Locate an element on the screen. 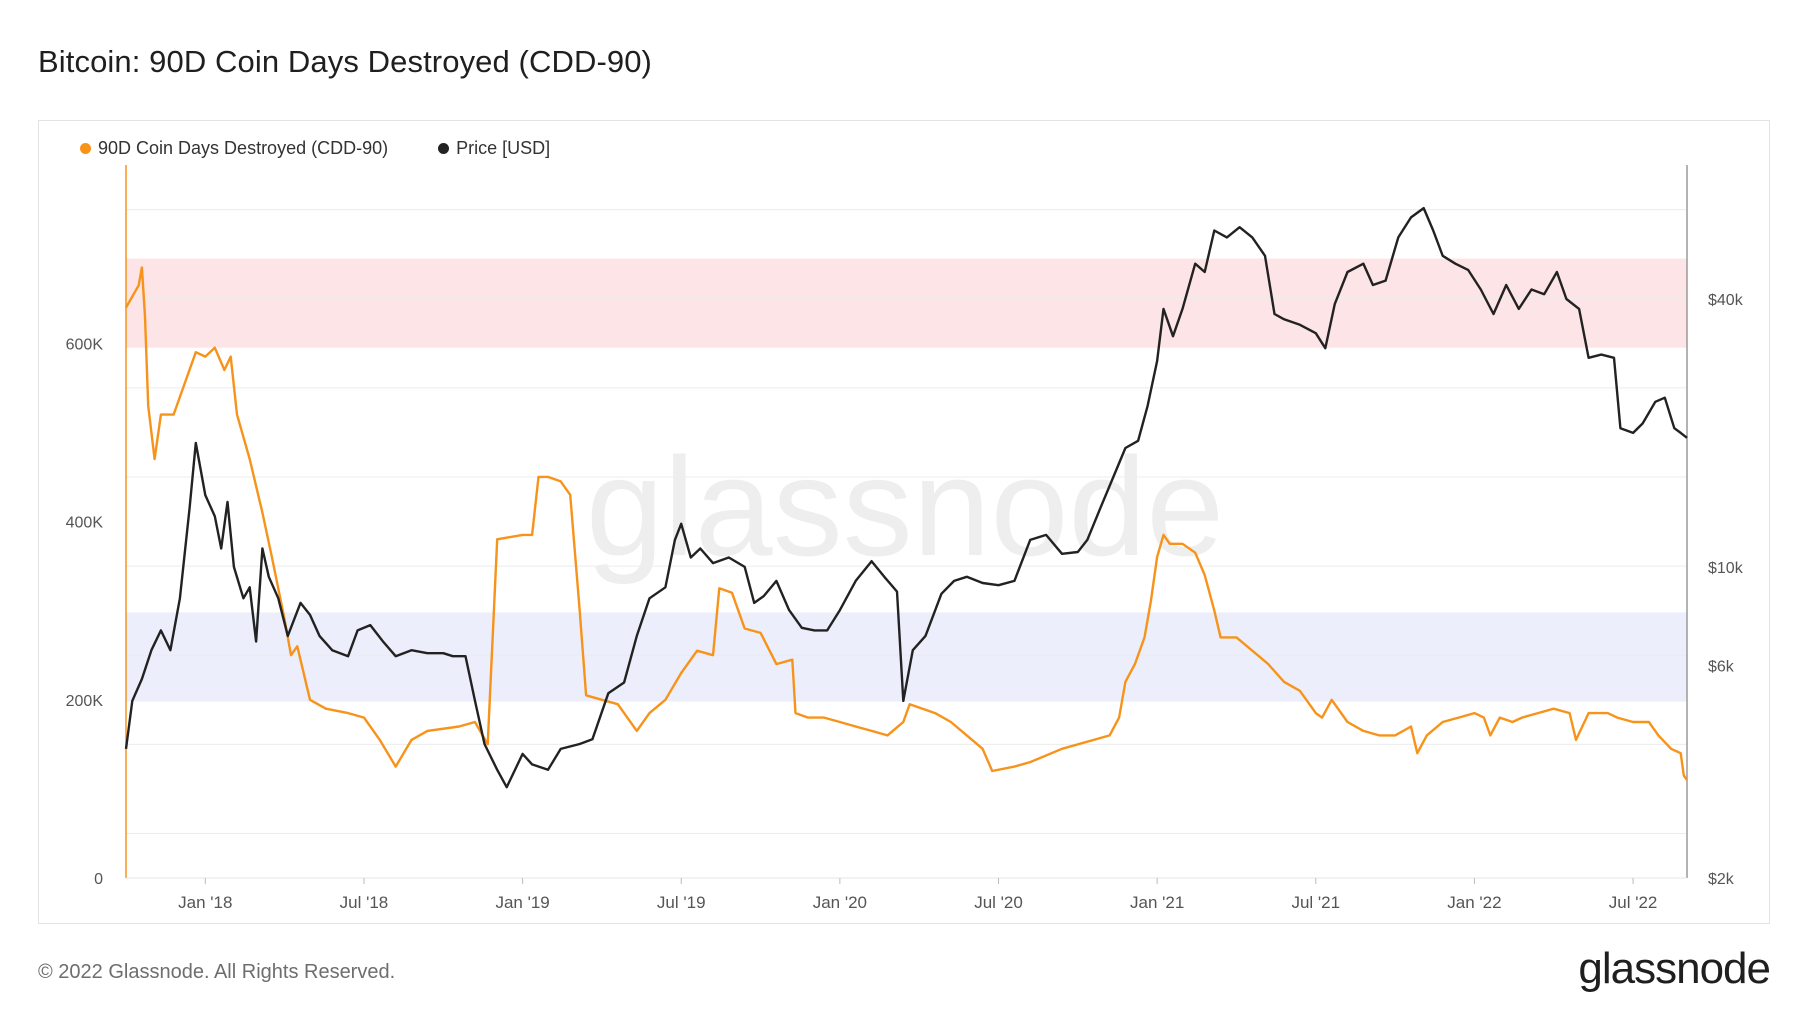 The image size is (1800, 1013). x-axis-tick-label: Jul '19 is located at coordinates (681, 902).